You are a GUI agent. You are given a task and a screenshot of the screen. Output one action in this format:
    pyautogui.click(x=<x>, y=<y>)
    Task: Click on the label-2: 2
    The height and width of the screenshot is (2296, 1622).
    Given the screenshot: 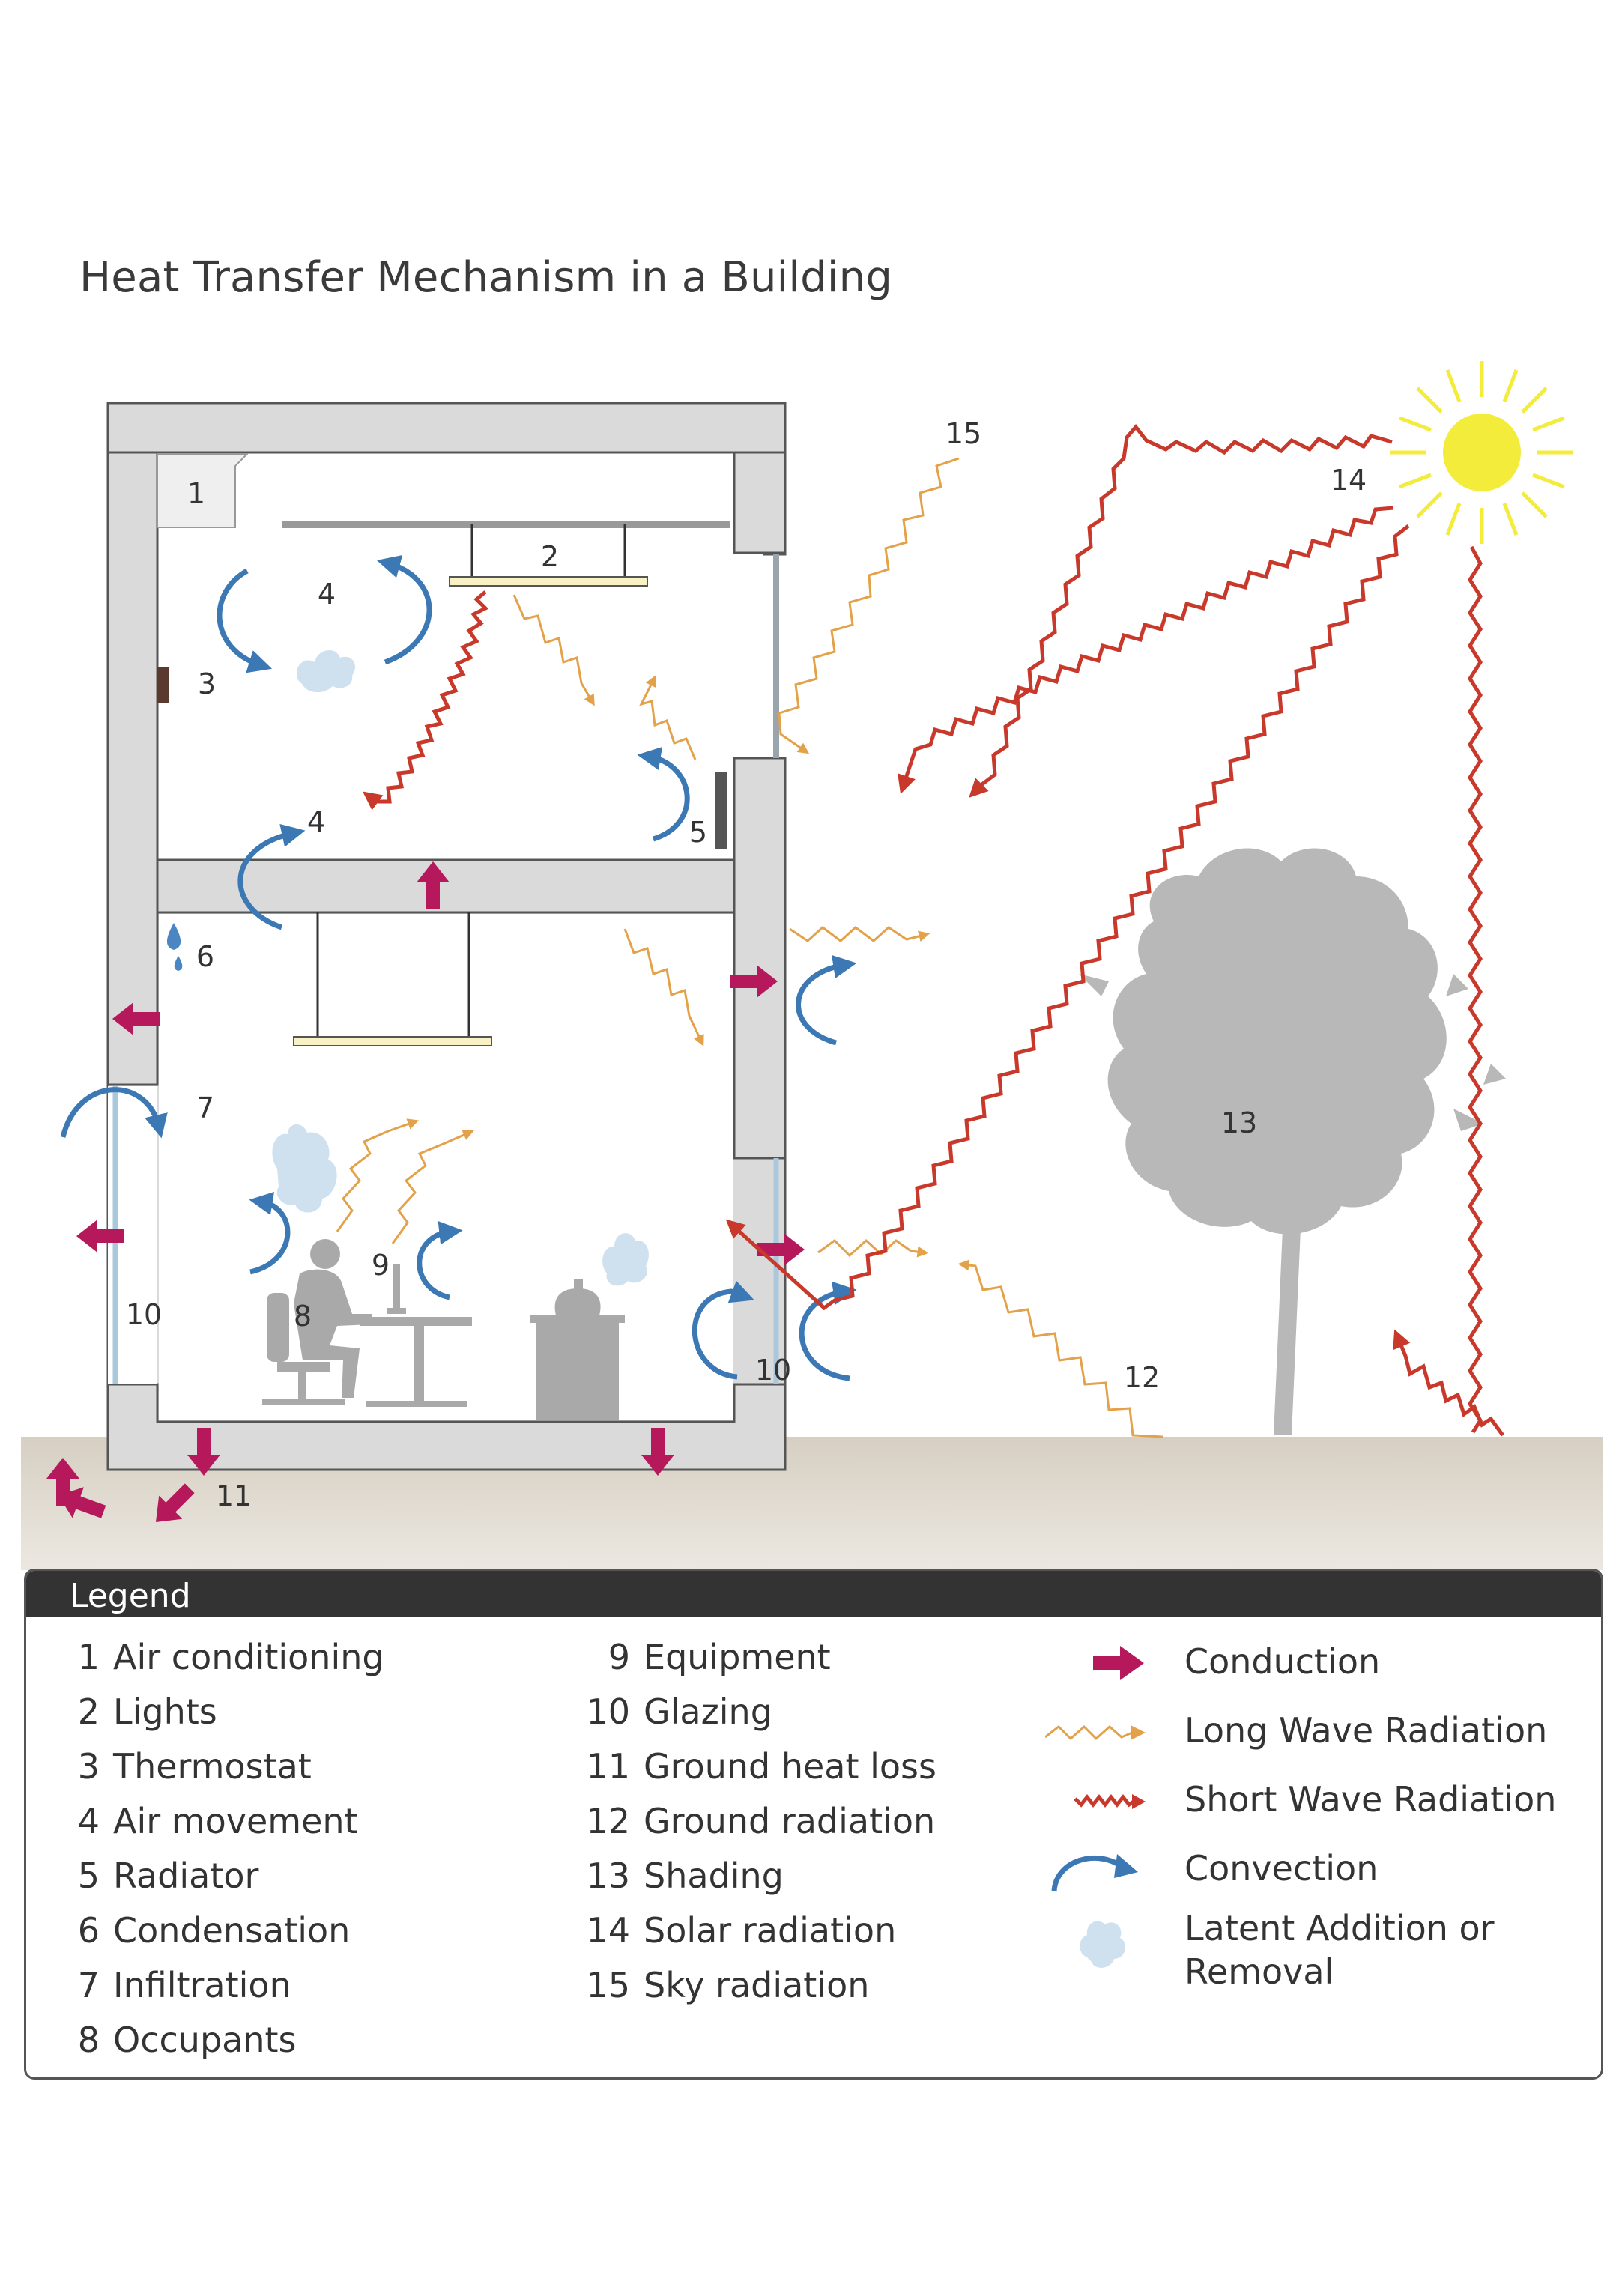 What is the action you would take?
    pyautogui.click(x=550, y=557)
    